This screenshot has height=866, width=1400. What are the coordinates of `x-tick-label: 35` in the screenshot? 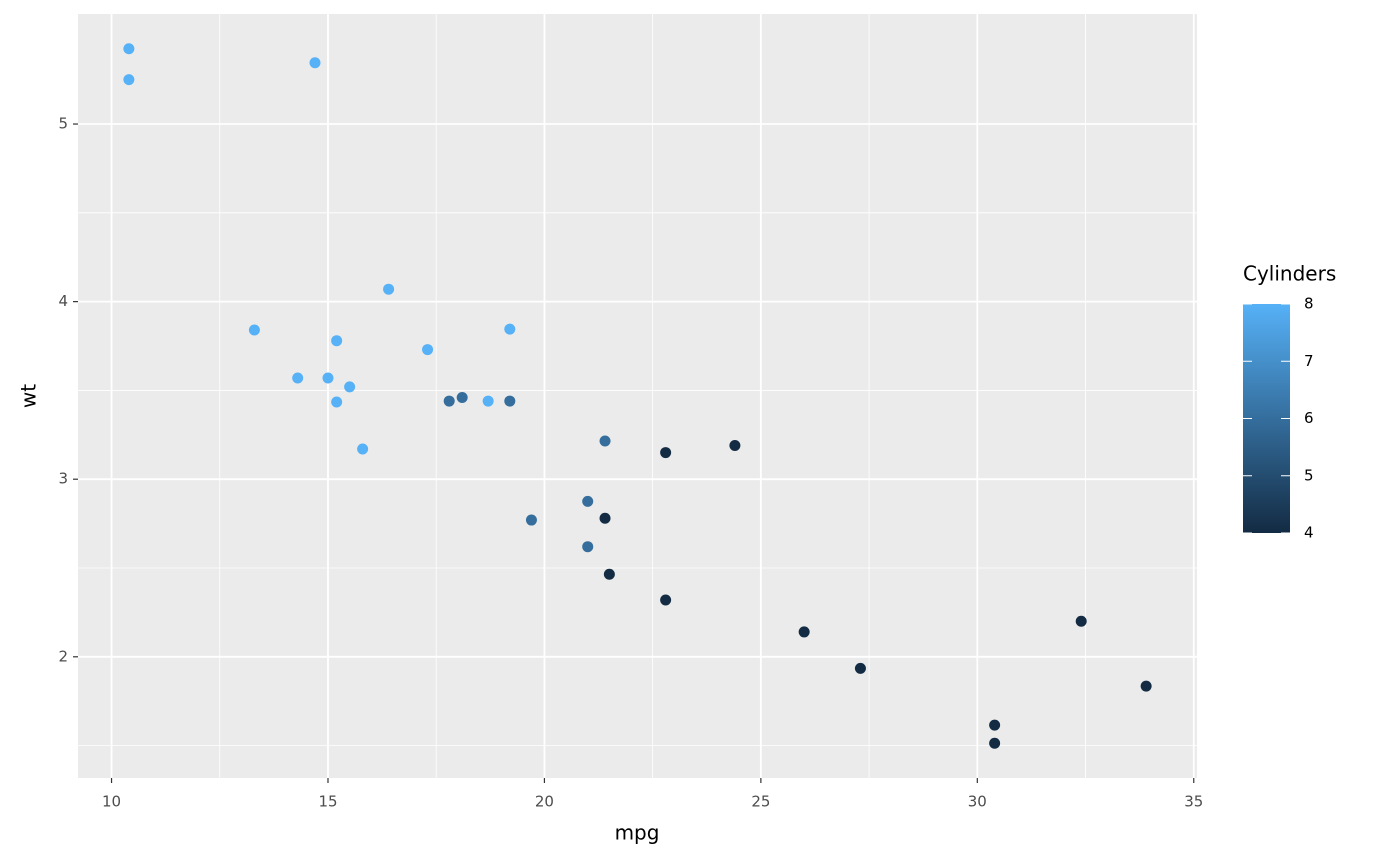 It's located at (1193, 802).